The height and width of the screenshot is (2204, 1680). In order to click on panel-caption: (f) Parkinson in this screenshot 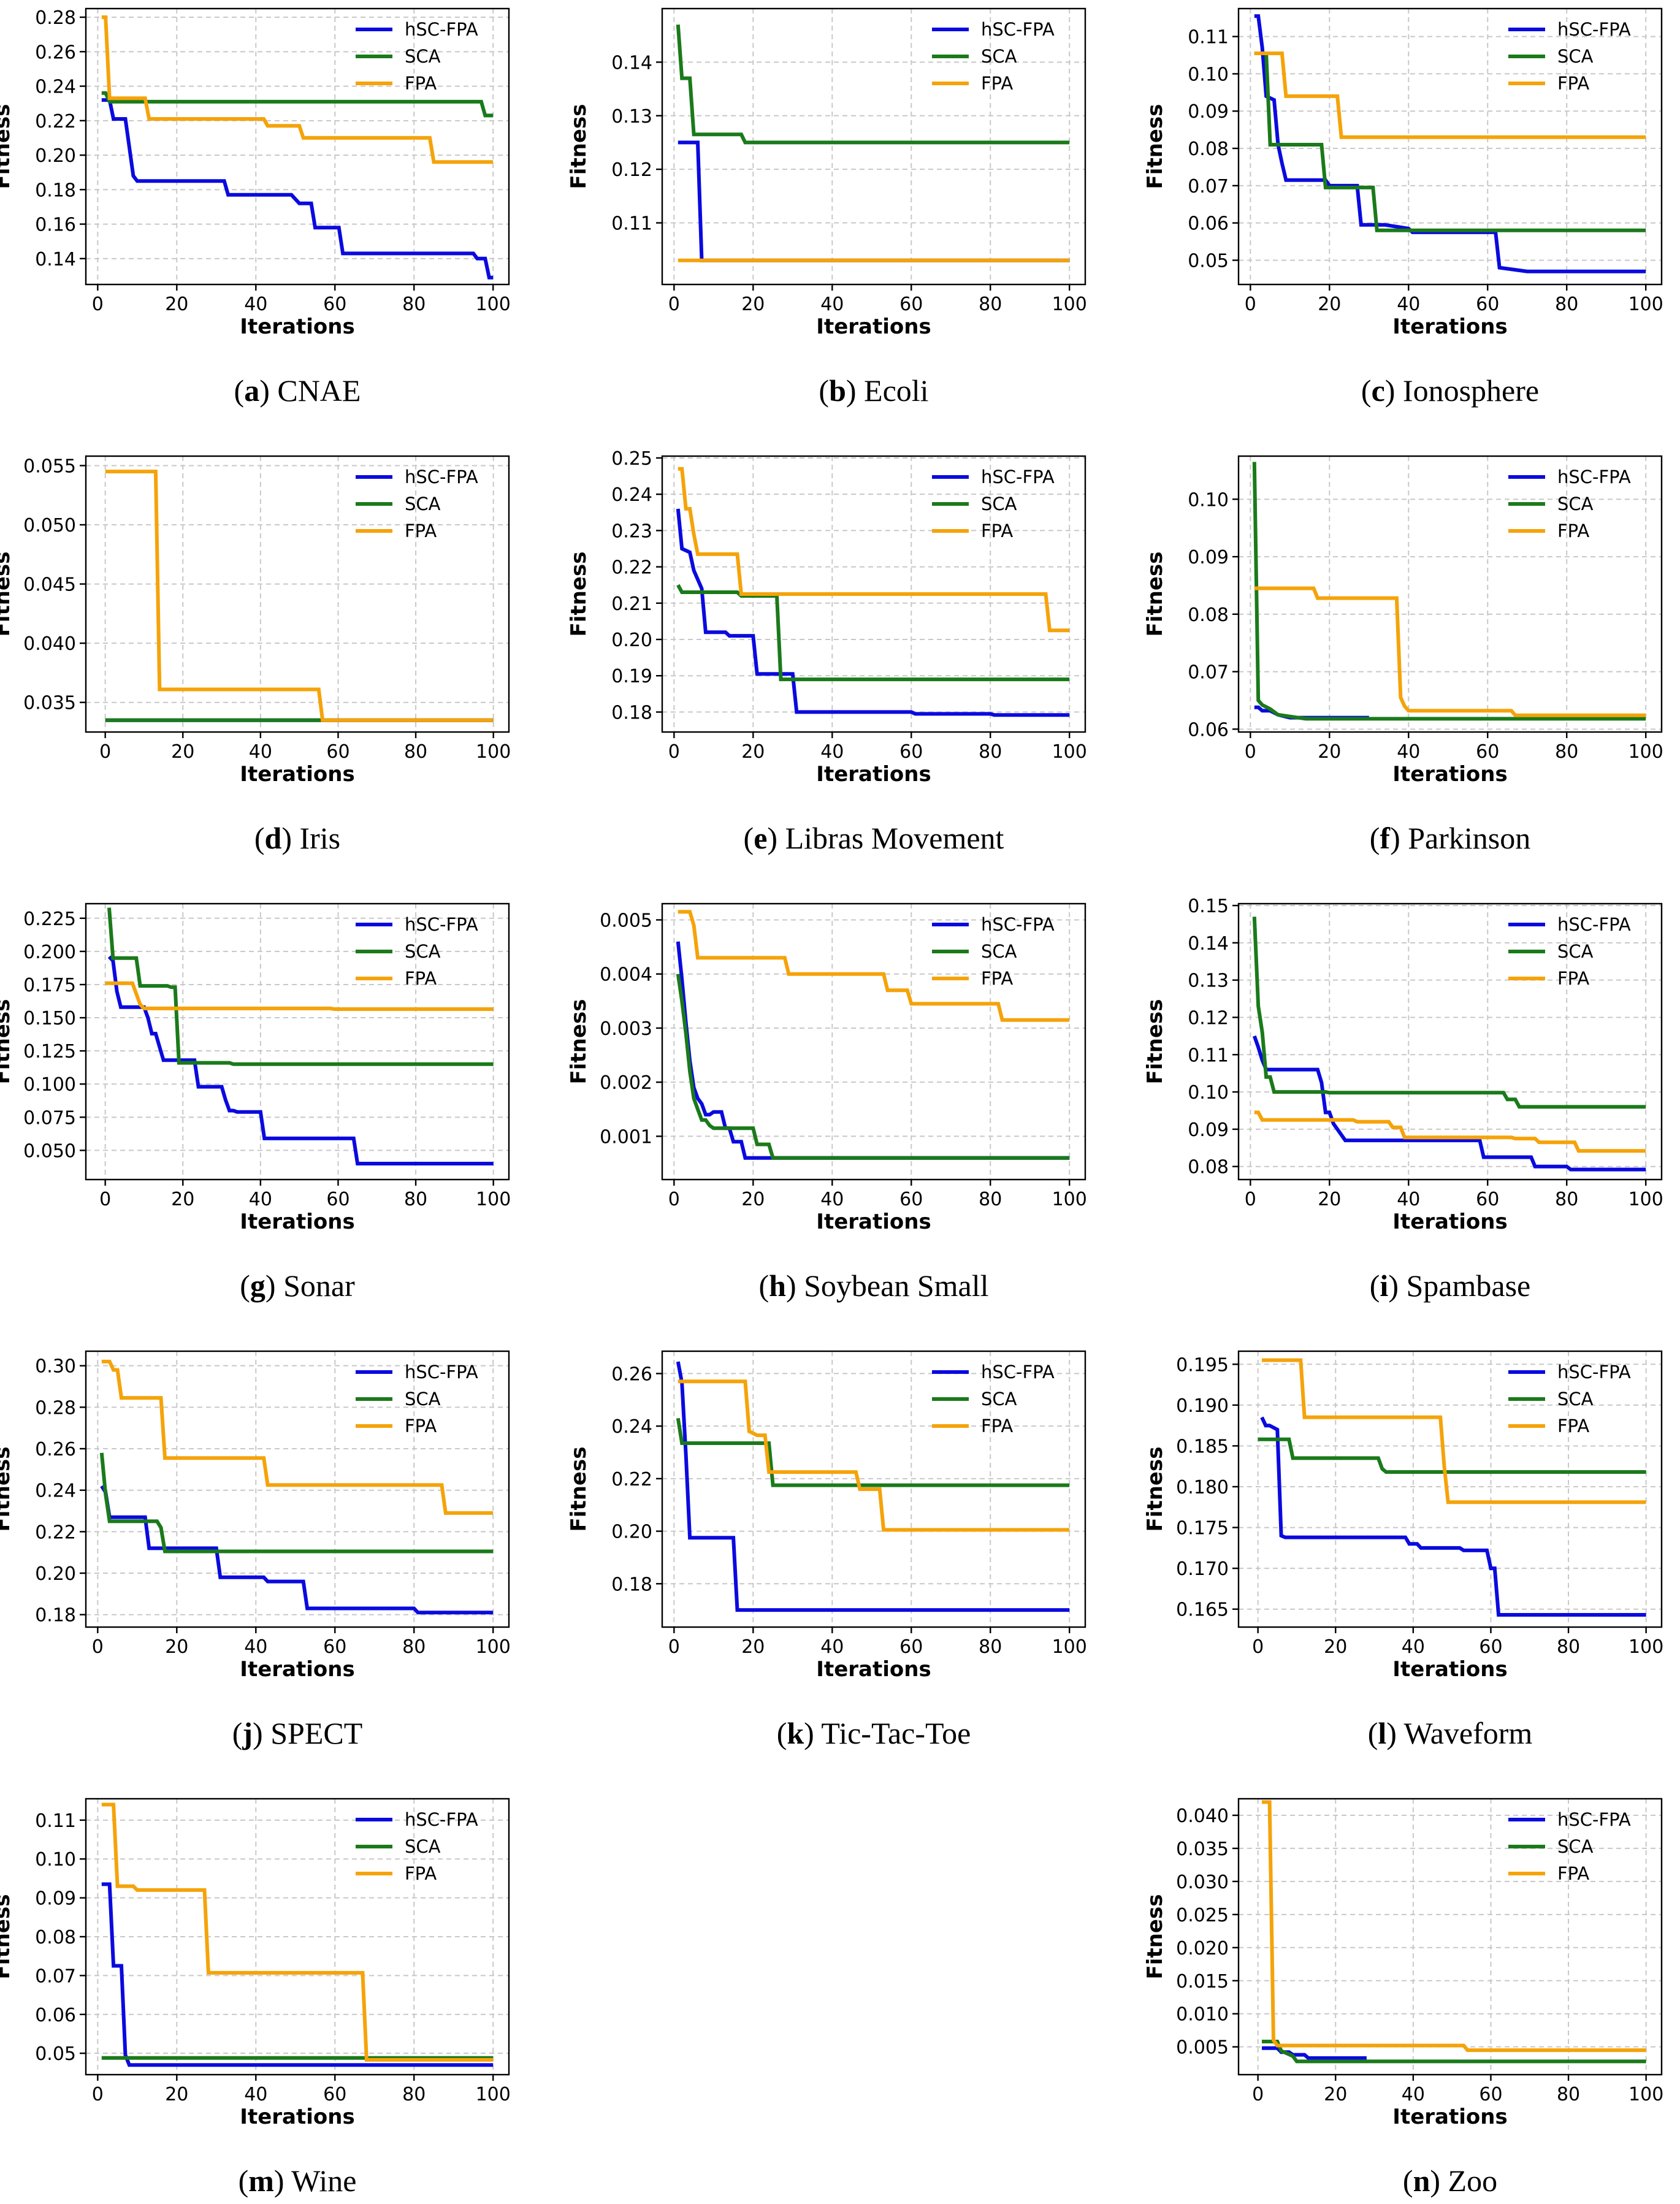, I will do `click(1450, 838)`.